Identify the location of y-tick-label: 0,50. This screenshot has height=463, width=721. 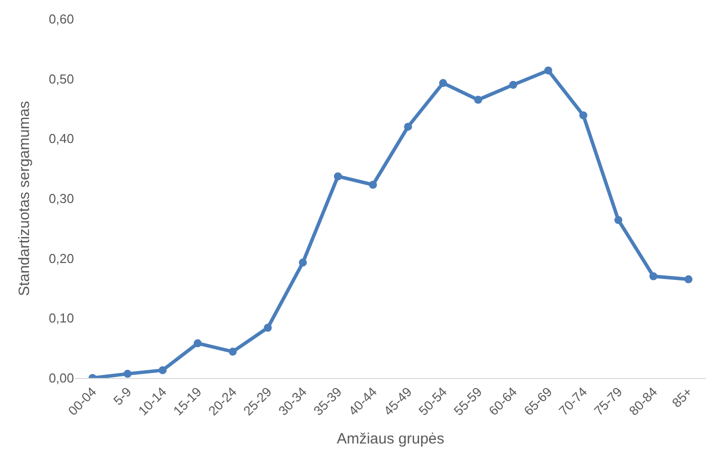
(61, 78).